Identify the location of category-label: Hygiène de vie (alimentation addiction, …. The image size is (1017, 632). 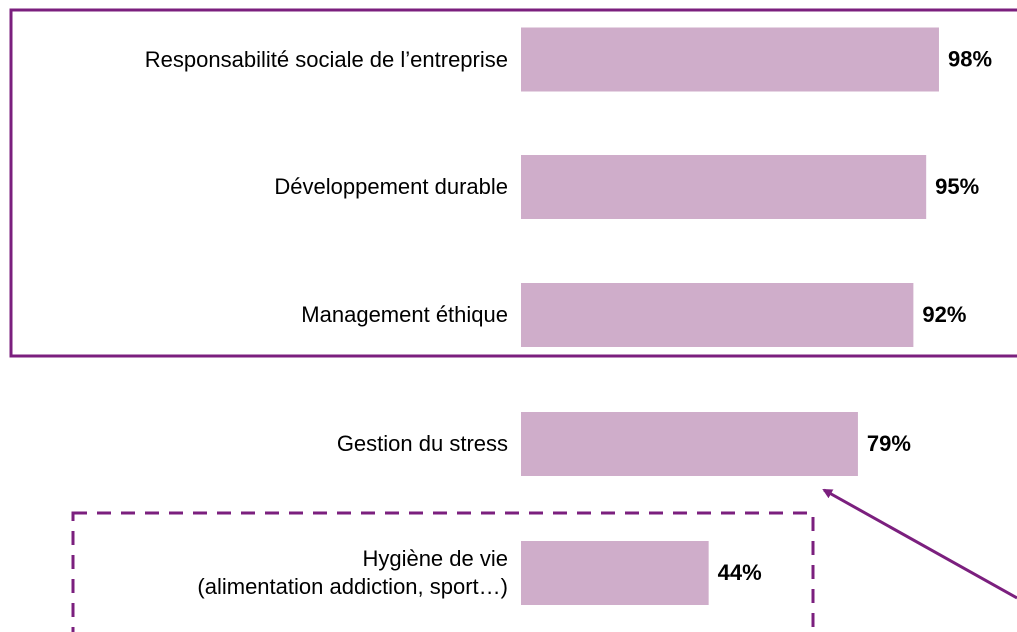
(352, 572).